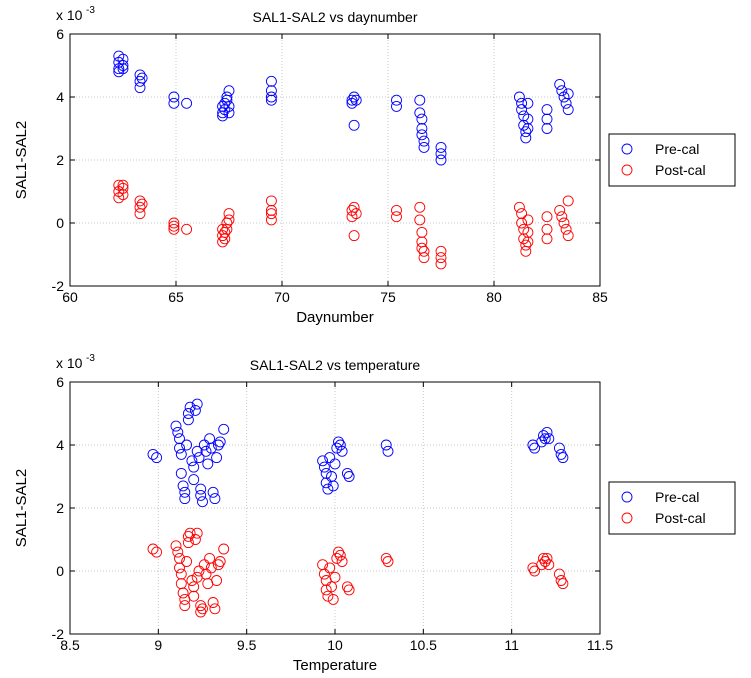  Describe the element at coordinates (176, 297) in the screenshot. I see `x-tick-label: 65` at that location.